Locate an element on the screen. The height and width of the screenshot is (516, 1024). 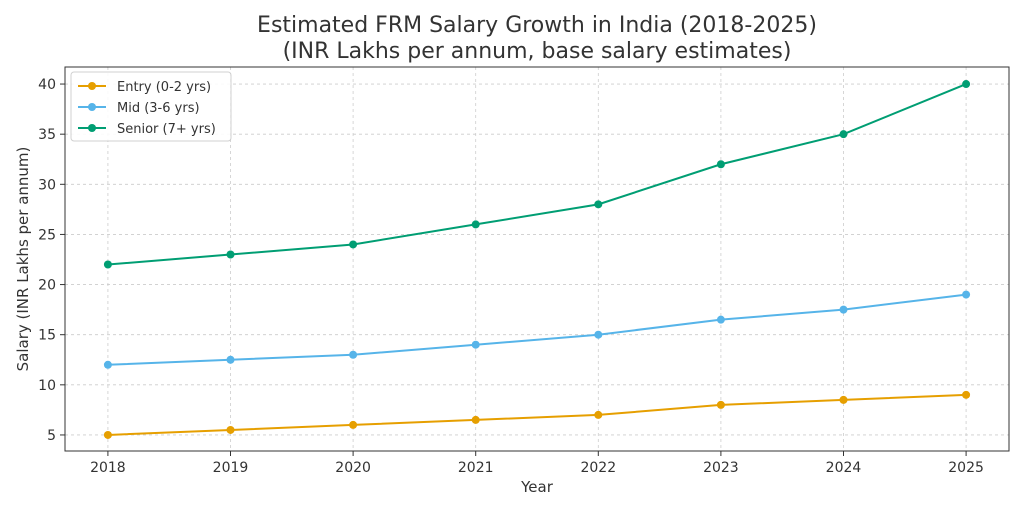
legend-label: Senior (7+ yrs) is located at coordinates (166, 129).